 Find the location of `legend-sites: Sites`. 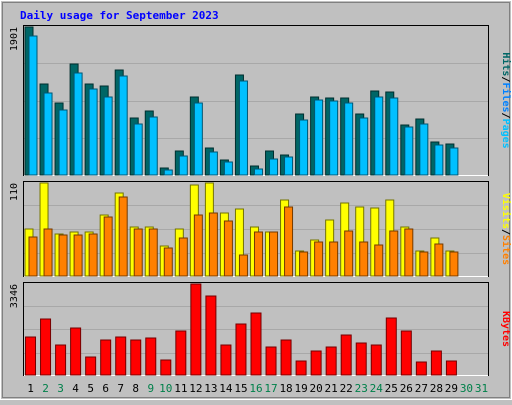

legend-sites: Sites is located at coordinates (506, 250).